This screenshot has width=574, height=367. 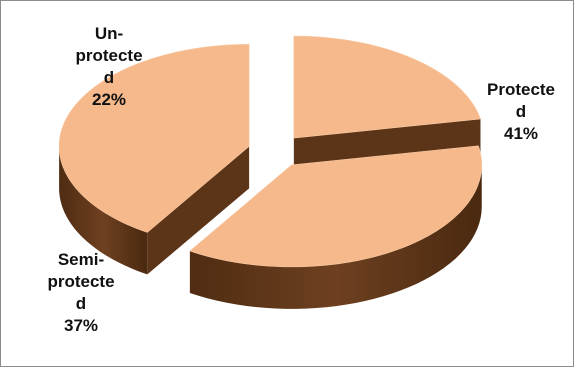 What do you see at coordinates (81, 292) in the screenshot?
I see `label-semi-protected: Semi- protecte d 37%` at bounding box center [81, 292].